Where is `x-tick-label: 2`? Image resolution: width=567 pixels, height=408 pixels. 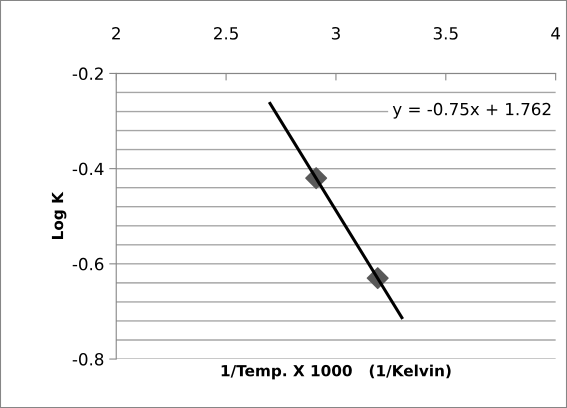
x-tick-label: 2 is located at coordinates (116, 33).